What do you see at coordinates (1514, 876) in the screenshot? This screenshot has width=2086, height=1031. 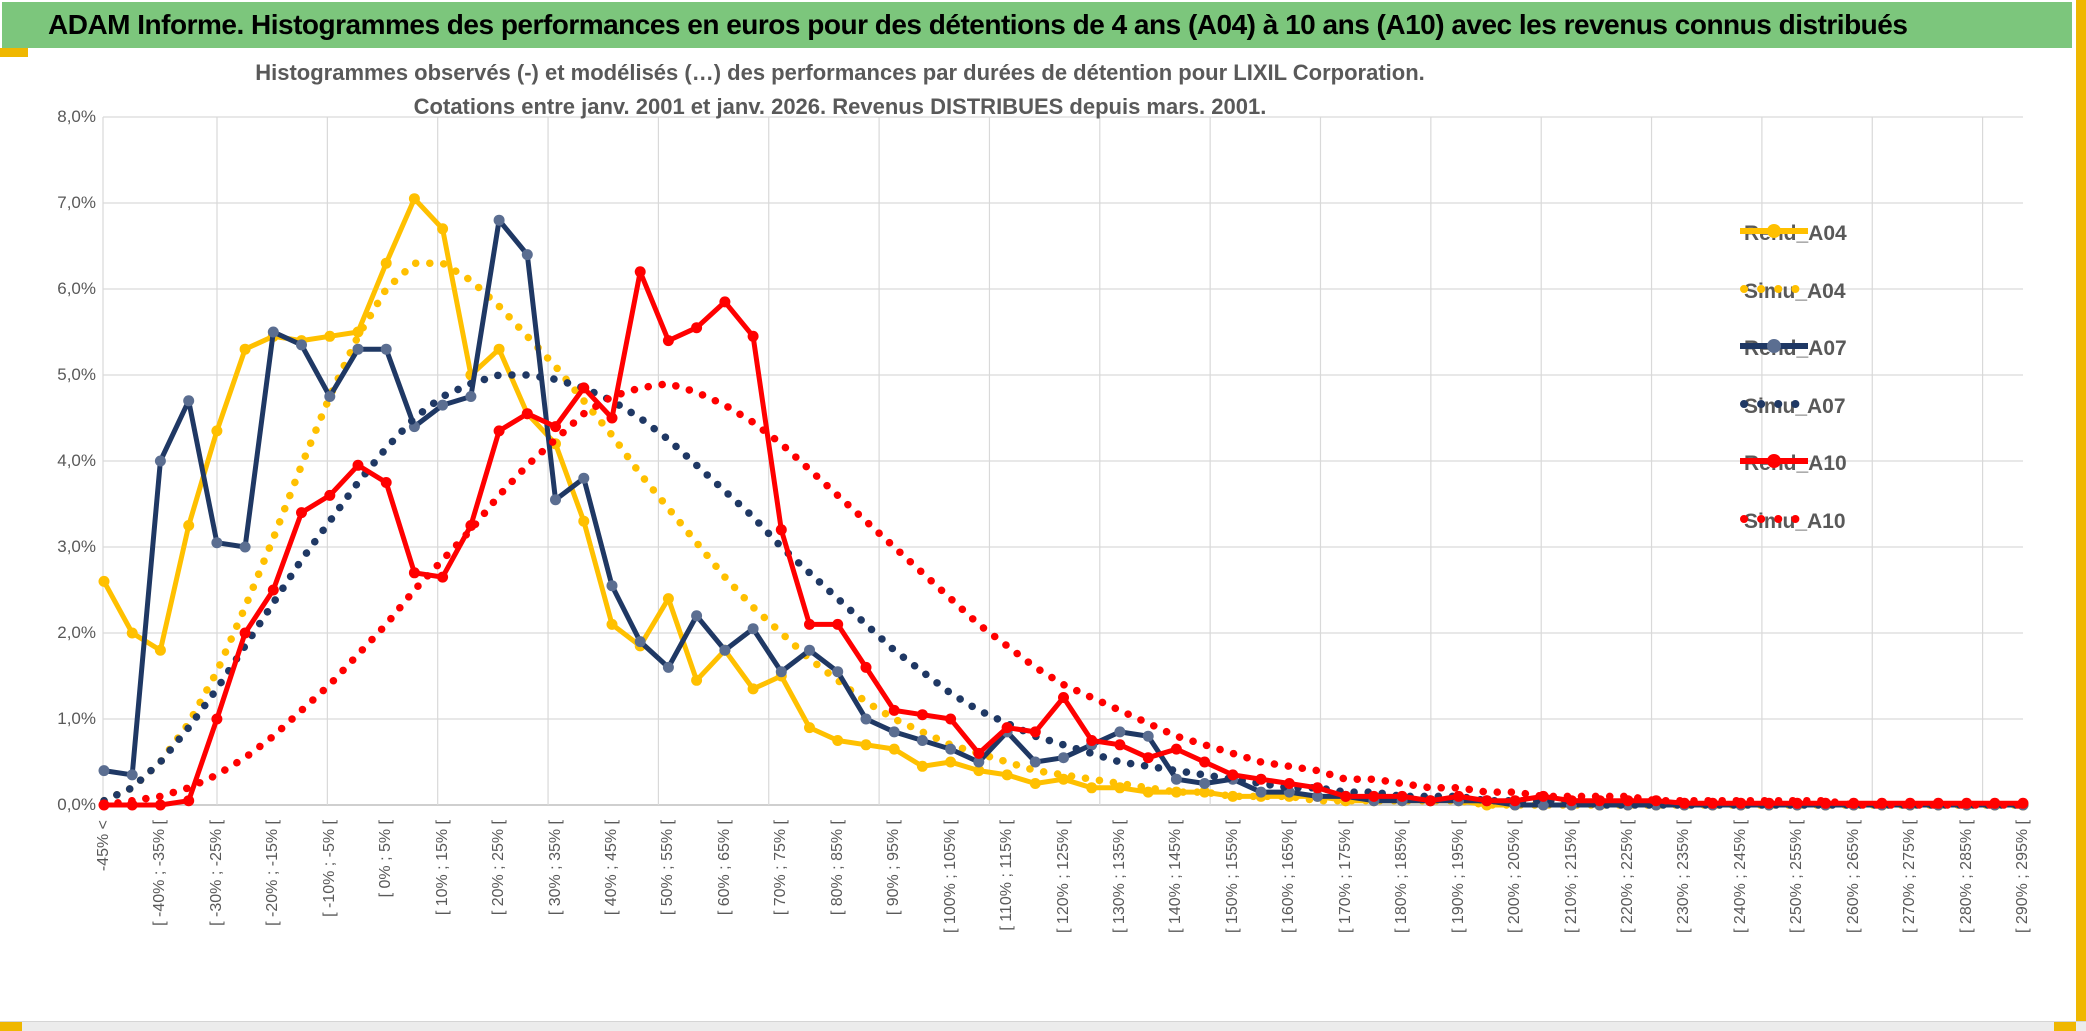 I see `x-tick-label: [ 200% ; 205% [` at bounding box center [1514, 876].